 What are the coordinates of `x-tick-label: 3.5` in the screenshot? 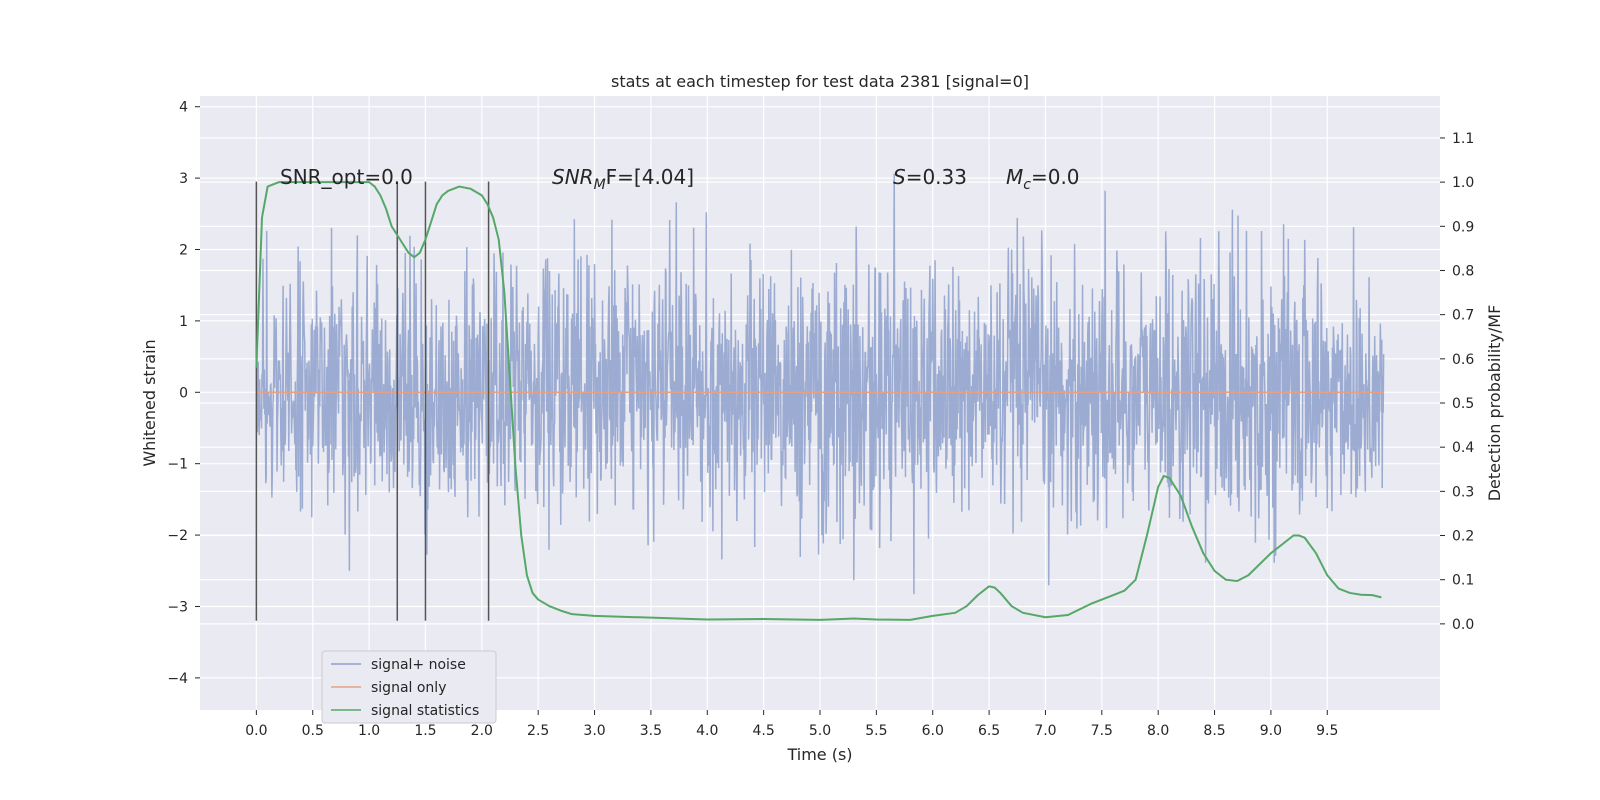 It's located at (651, 731).